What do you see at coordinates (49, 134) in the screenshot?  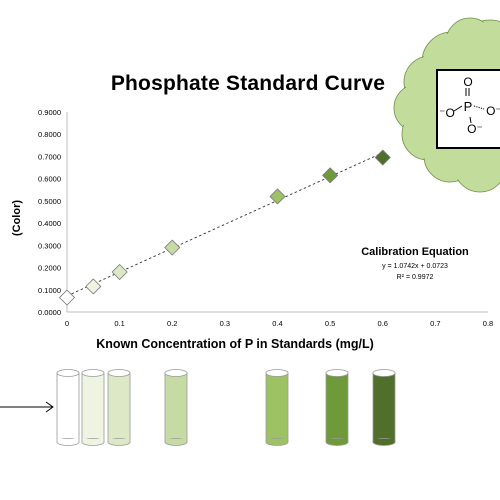 I see `y-tick-label: 0.8000` at bounding box center [49, 134].